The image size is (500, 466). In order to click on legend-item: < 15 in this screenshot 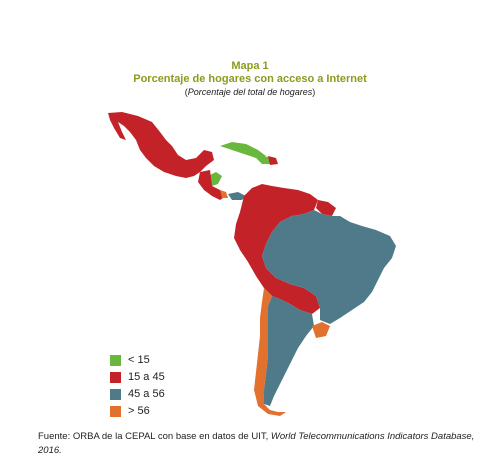, I will do `click(137, 360)`.